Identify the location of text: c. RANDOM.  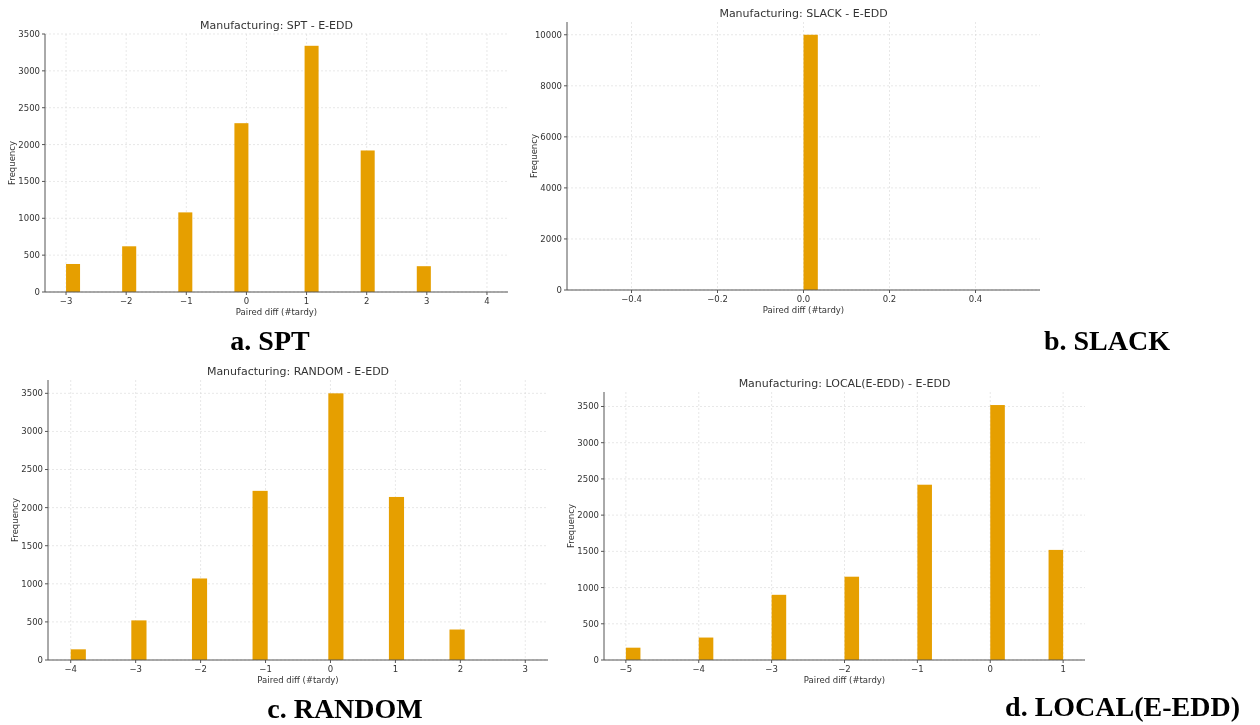
(345, 708).